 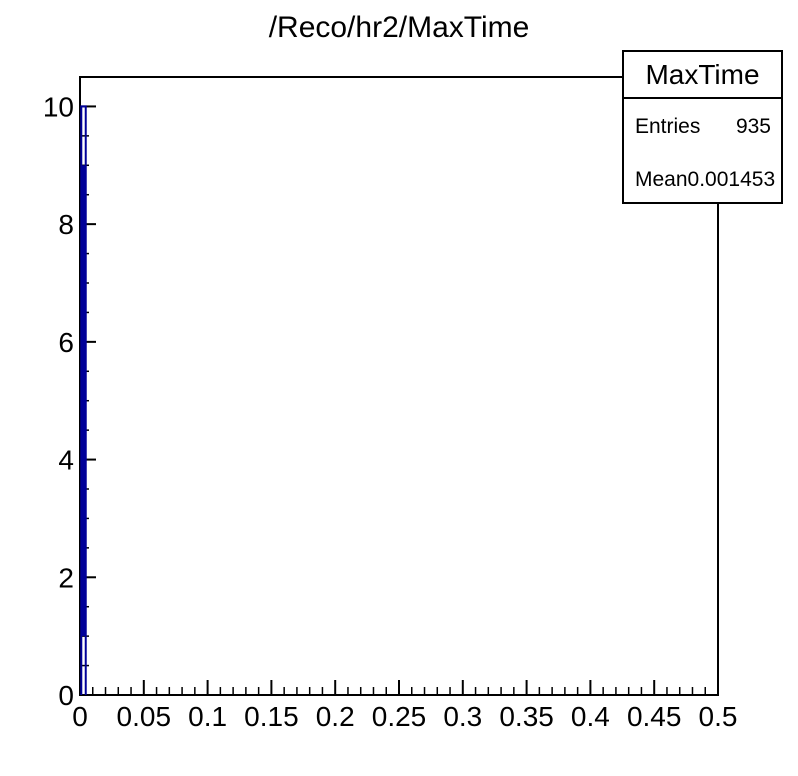 What do you see at coordinates (66, 695) in the screenshot?
I see `y-tick-label: 0` at bounding box center [66, 695].